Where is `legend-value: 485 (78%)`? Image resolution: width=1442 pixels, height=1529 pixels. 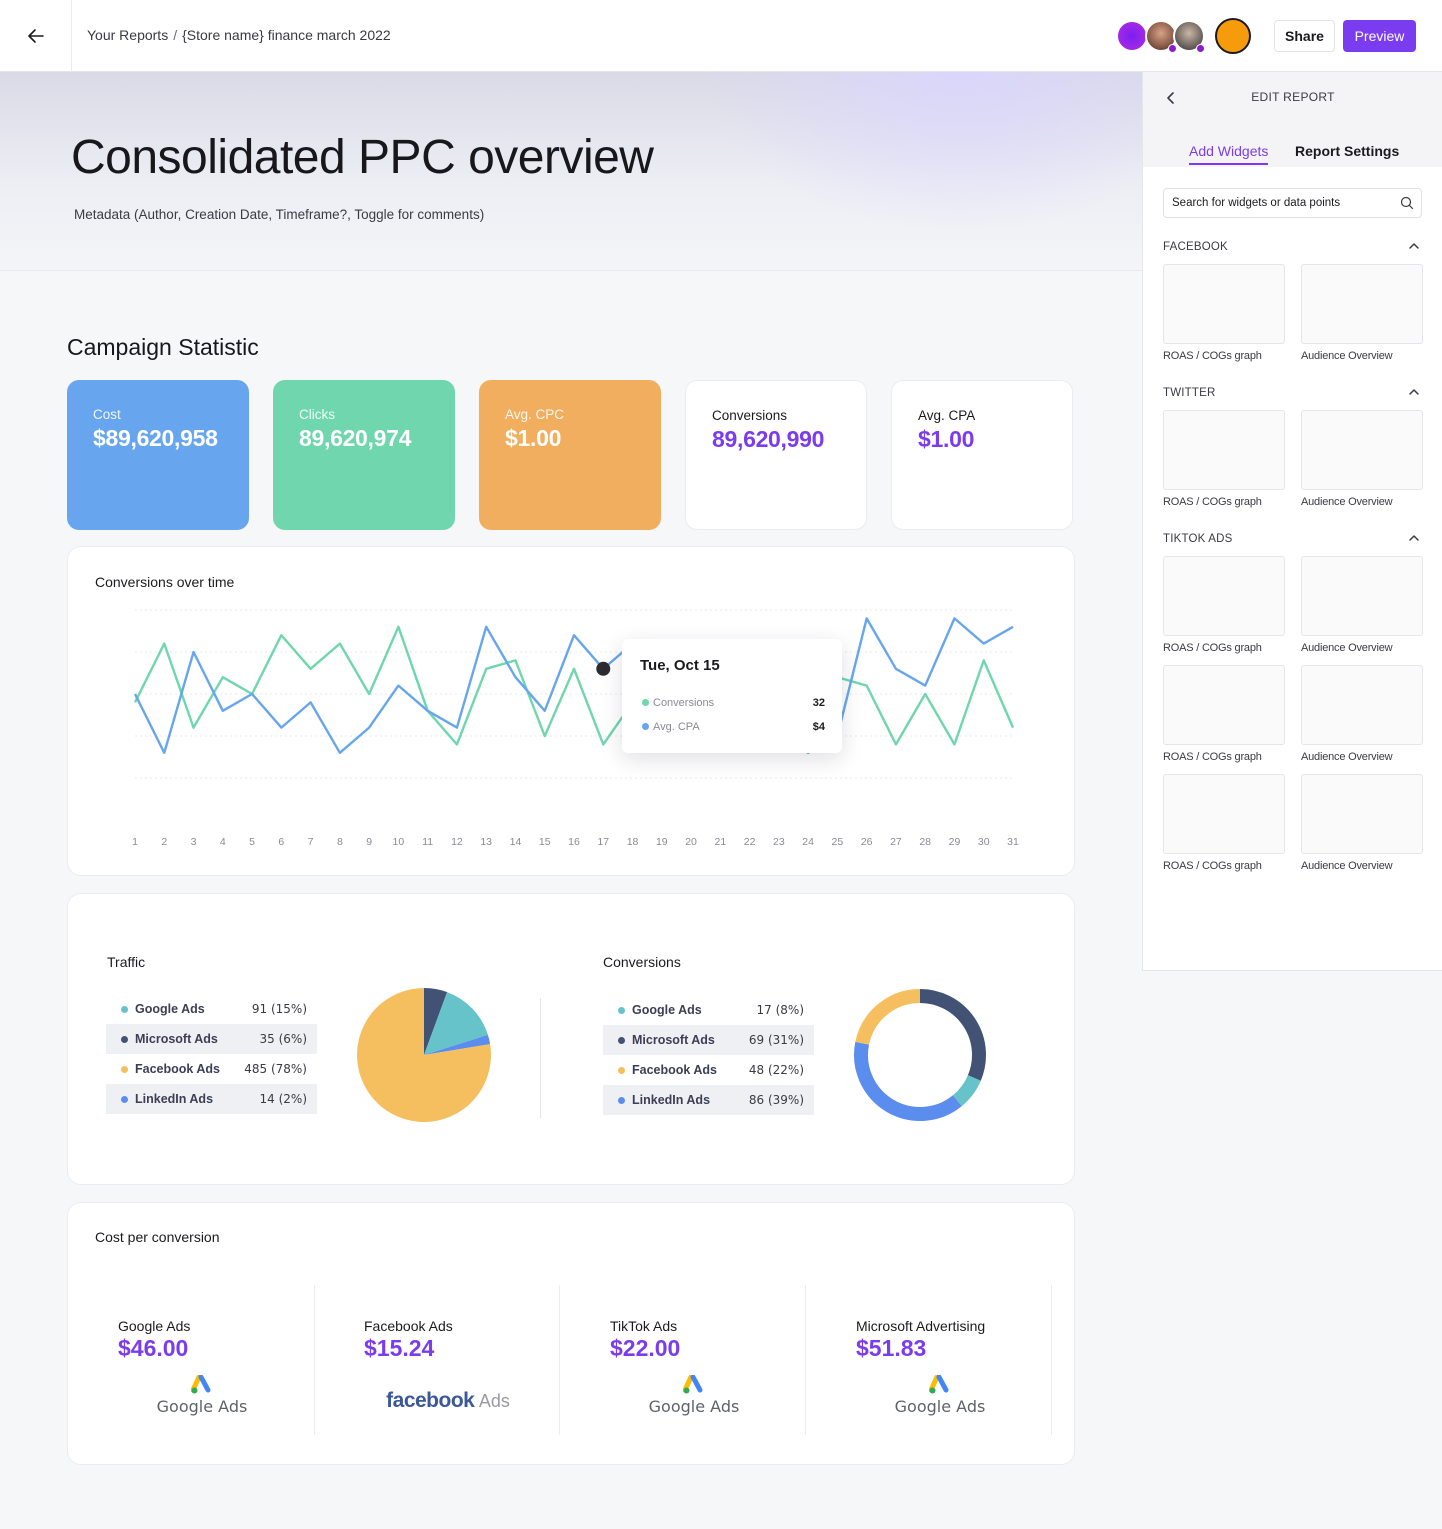 legend-value: 485 (78%) is located at coordinates (275, 1069).